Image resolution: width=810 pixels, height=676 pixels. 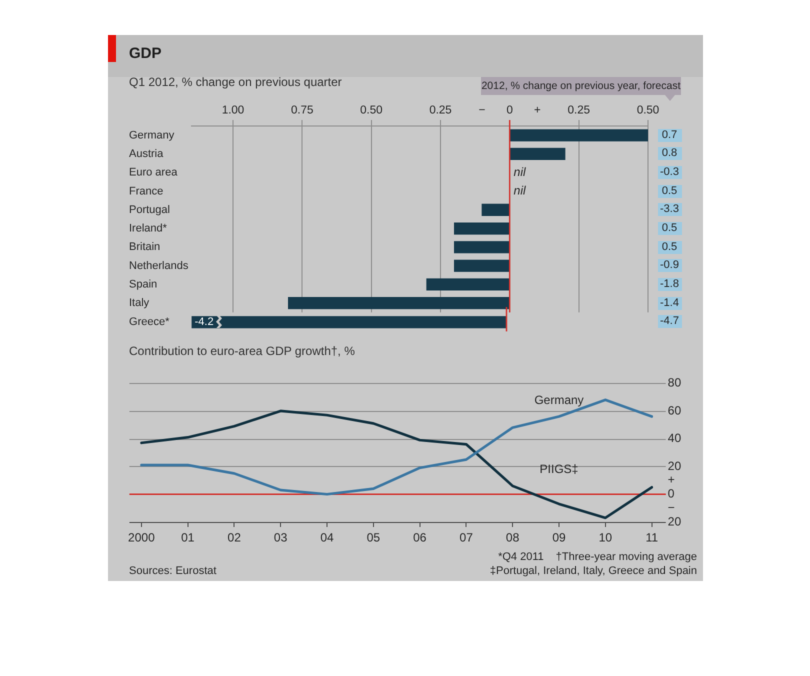 What do you see at coordinates (482, 110) in the screenshot?
I see `x-tick-label: −` at bounding box center [482, 110].